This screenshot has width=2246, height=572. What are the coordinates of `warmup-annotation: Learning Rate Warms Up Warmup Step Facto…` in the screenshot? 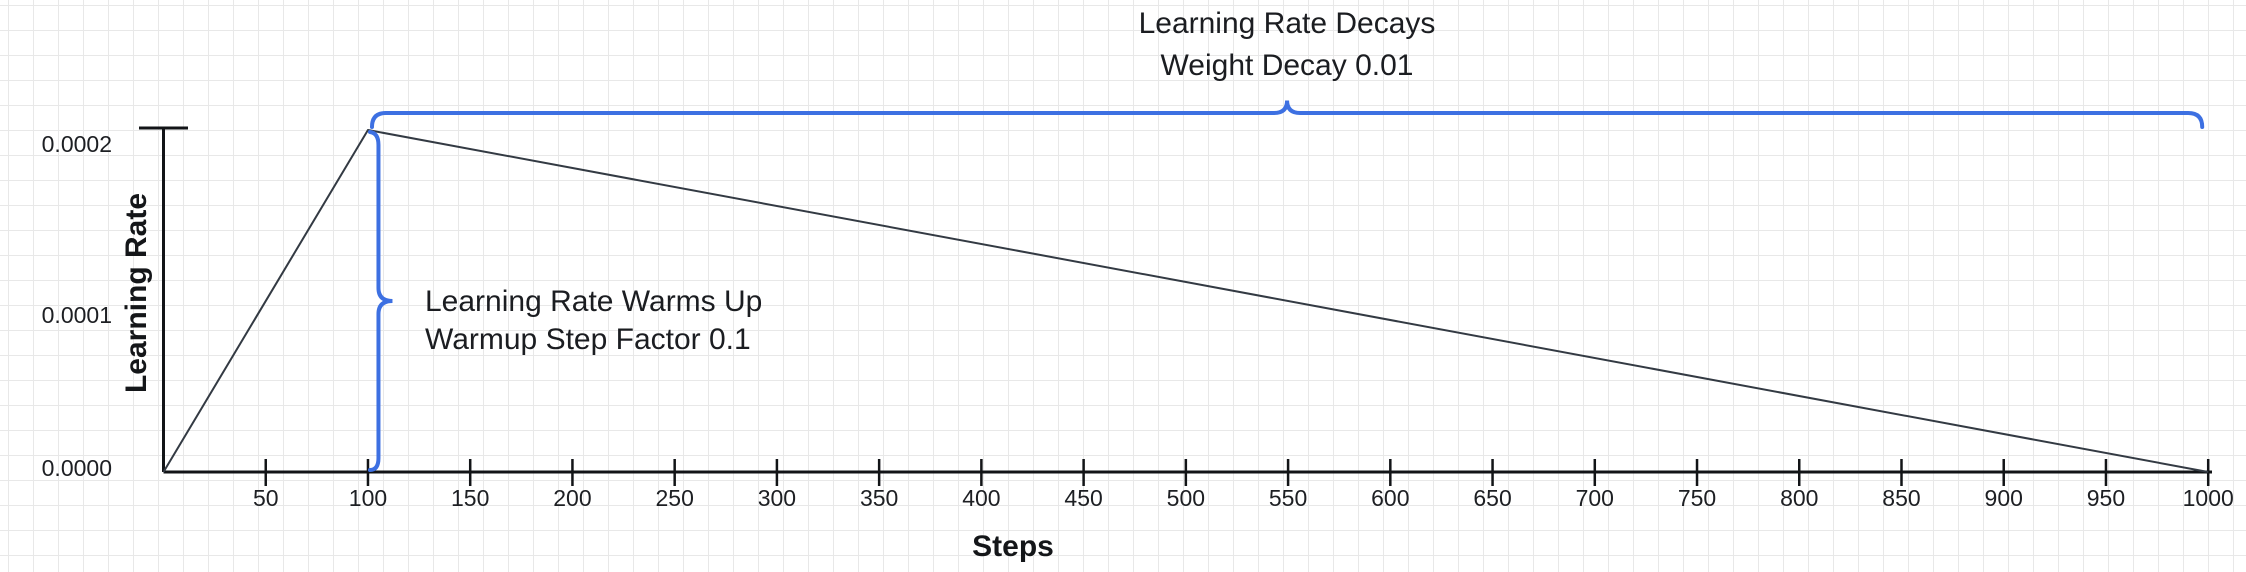 It's located at (593, 321).